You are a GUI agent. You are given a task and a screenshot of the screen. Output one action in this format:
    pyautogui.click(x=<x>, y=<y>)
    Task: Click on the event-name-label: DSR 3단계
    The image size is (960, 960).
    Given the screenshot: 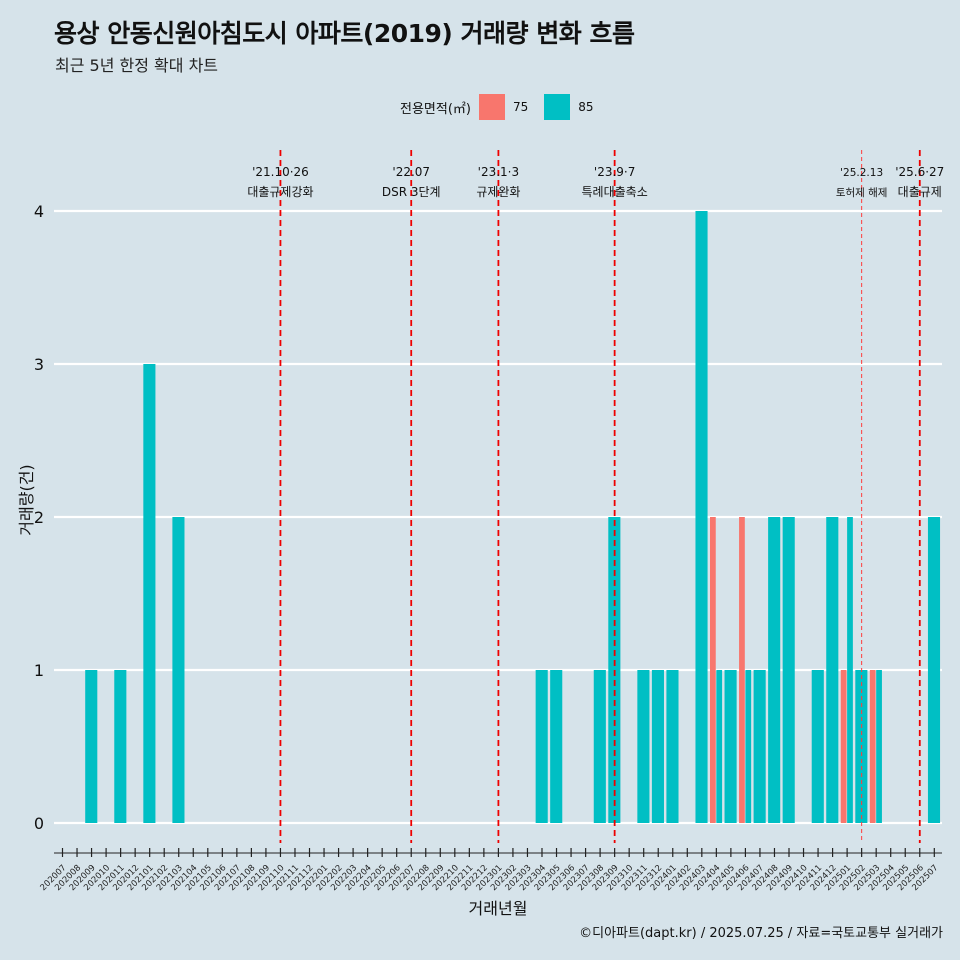 What is the action you would take?
    pyautogui.click(x=411, y=192)
    